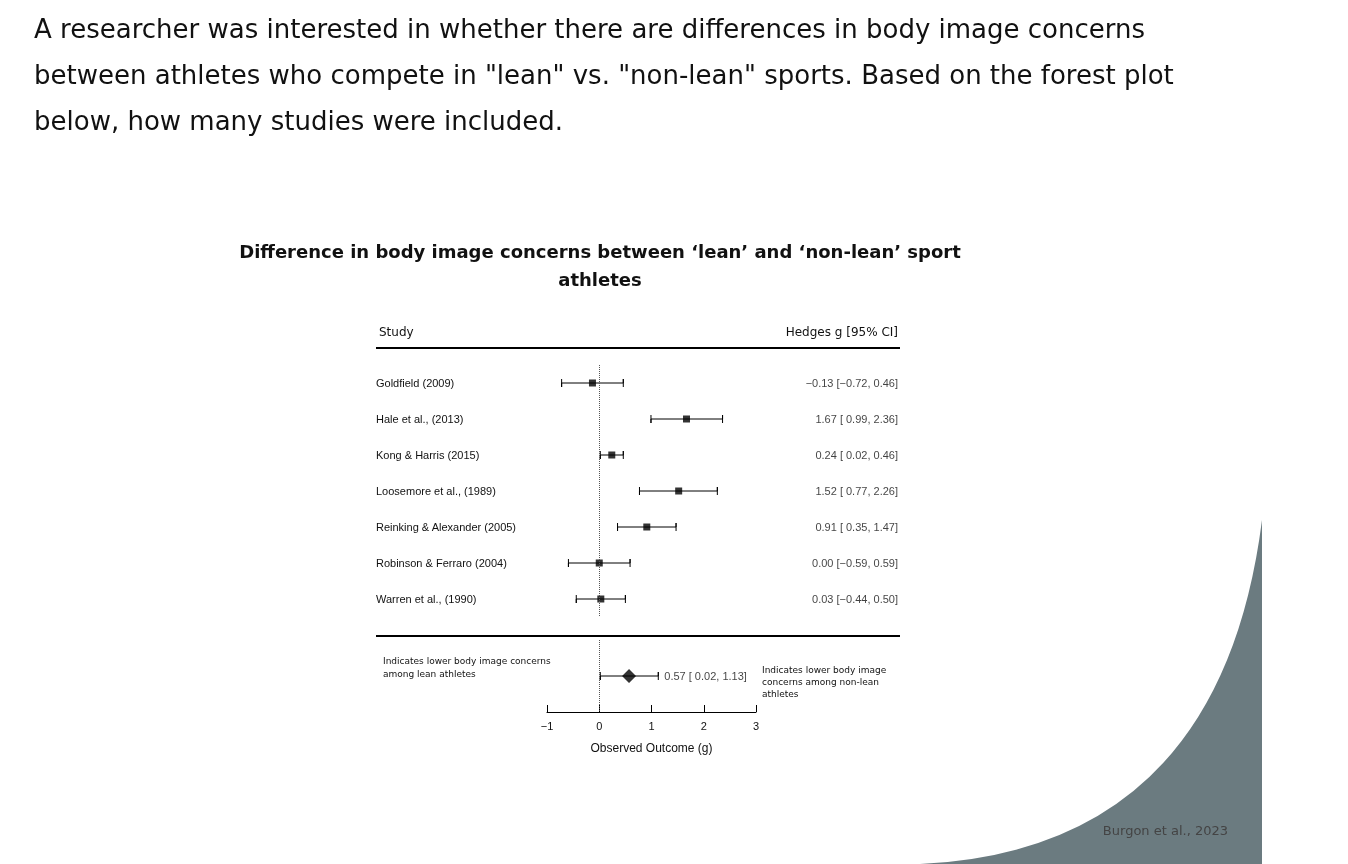 The width and height of the screenshot is (1348, 864). Describe the element at coordinates (855, 563) in the screenshot. I see `data-label: 0.00 [−0.59, 0.59]` at that location.